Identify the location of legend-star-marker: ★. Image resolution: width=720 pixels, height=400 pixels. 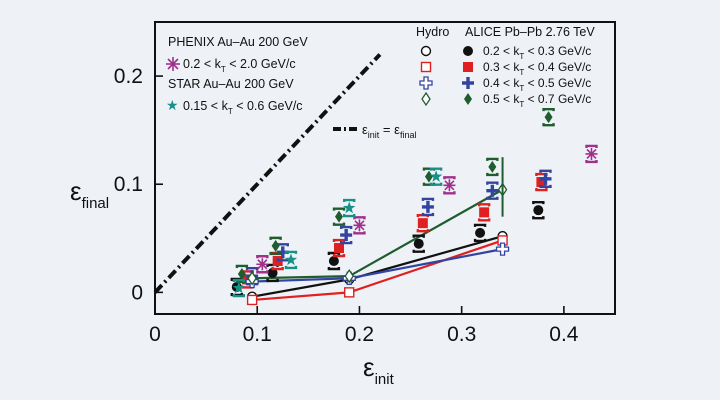
(172, 105).